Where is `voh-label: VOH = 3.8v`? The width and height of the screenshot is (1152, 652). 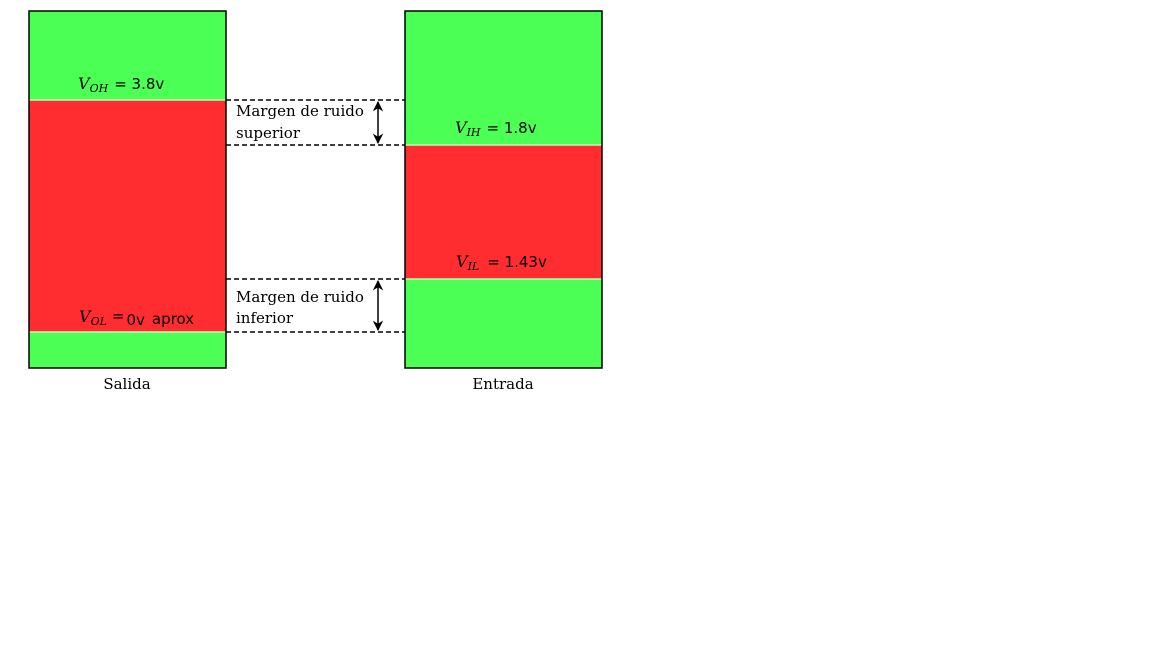
voh-label: VOH = 3.8v is located at coordinates (121, 84).